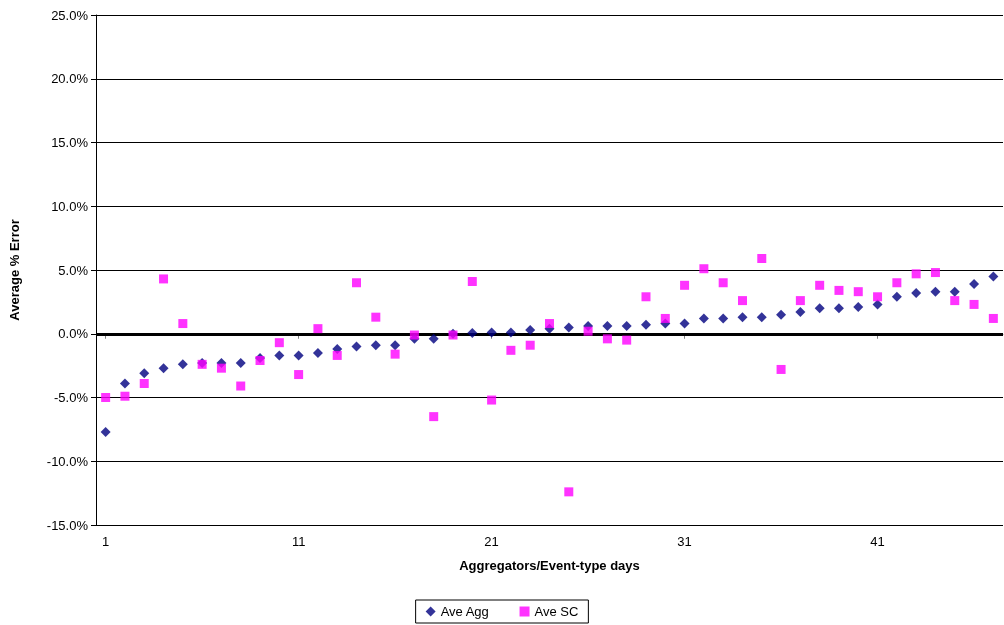  What do you see at coordinates (70, 142) in the screenshot?
I see `y-tick-label: 15.0%` at bounding box center [70, 142].